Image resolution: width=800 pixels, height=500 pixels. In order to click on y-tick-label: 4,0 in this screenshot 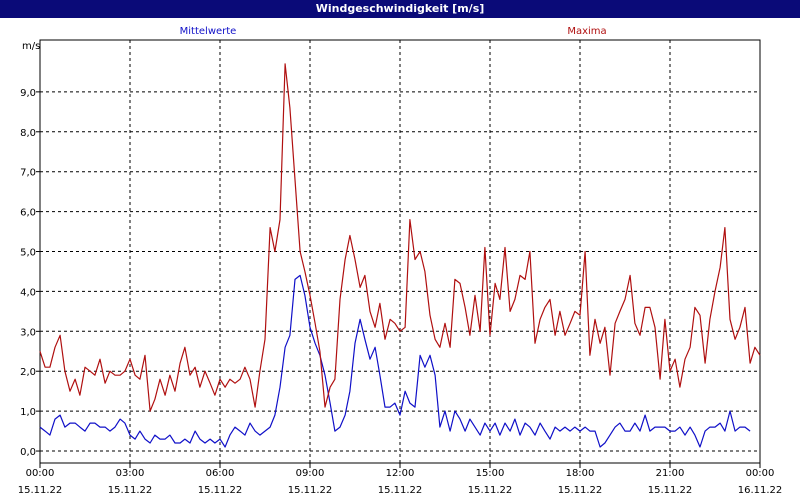, I will do `click(28, 292)`.